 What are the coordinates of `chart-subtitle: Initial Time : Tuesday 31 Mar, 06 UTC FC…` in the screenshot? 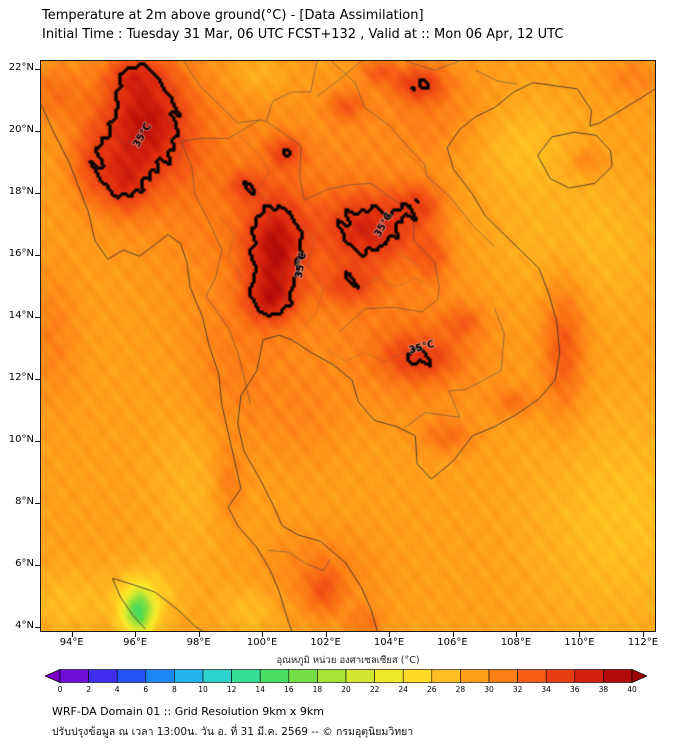 It's located at (303, 34).